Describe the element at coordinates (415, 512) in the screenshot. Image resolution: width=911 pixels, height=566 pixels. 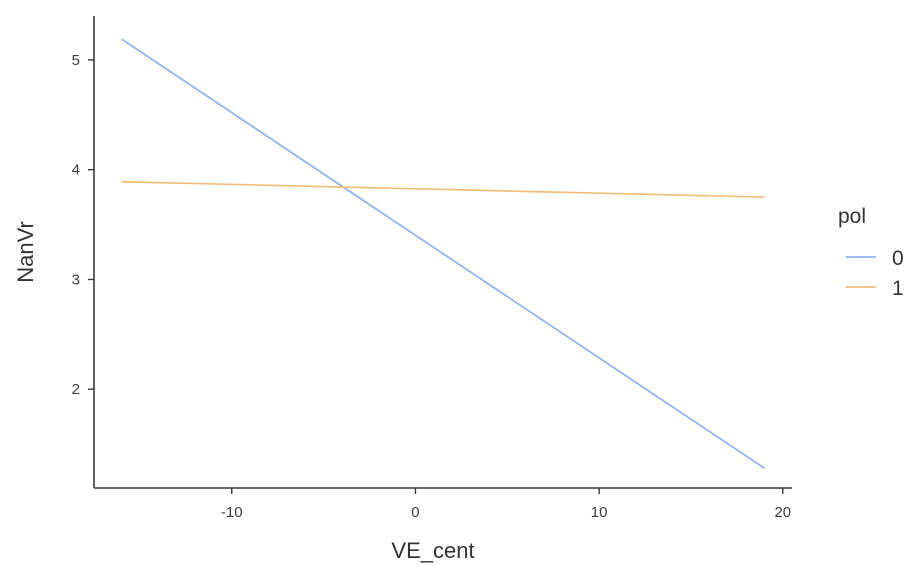
I see `x-tick-label: 0` at that location.